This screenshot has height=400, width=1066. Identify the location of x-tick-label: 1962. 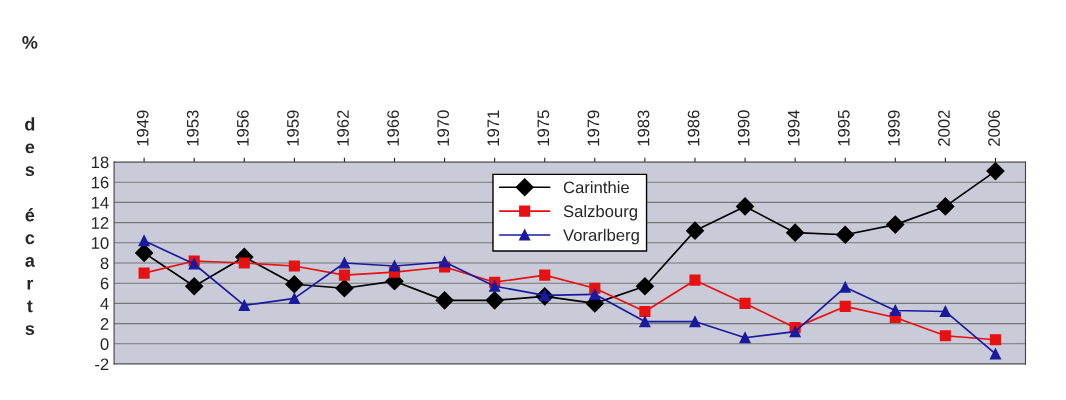
(343, 128).